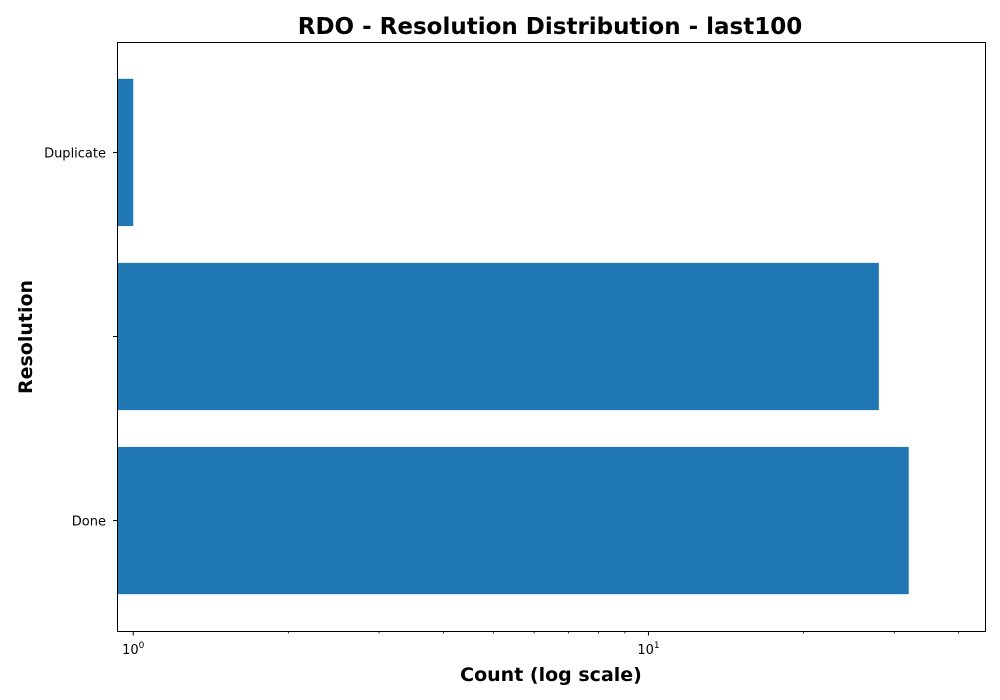  I want to click on x-axis: 100 10¹, so click(541, 644).